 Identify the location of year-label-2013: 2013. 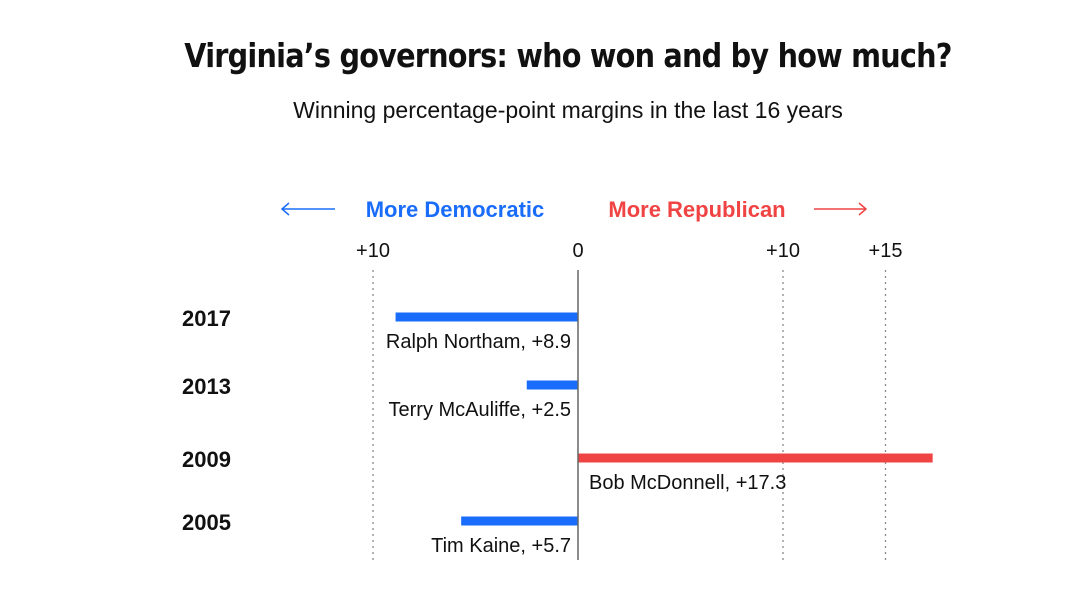
(206, 386).